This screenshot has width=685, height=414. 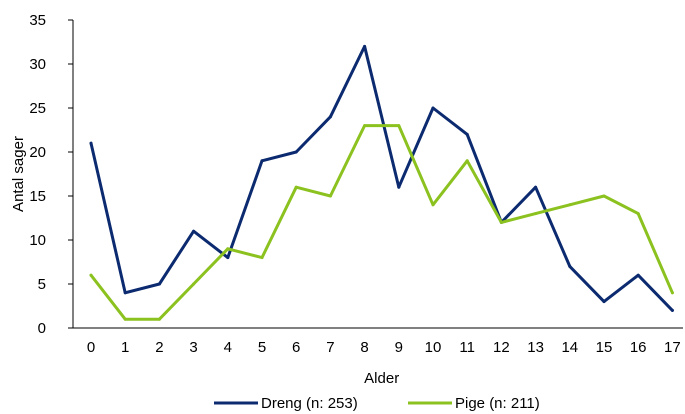 What do you see at coordinates (467, 347) in the screenshot?
I see `x-tick-label: 11` at bounding box center [467, 347].